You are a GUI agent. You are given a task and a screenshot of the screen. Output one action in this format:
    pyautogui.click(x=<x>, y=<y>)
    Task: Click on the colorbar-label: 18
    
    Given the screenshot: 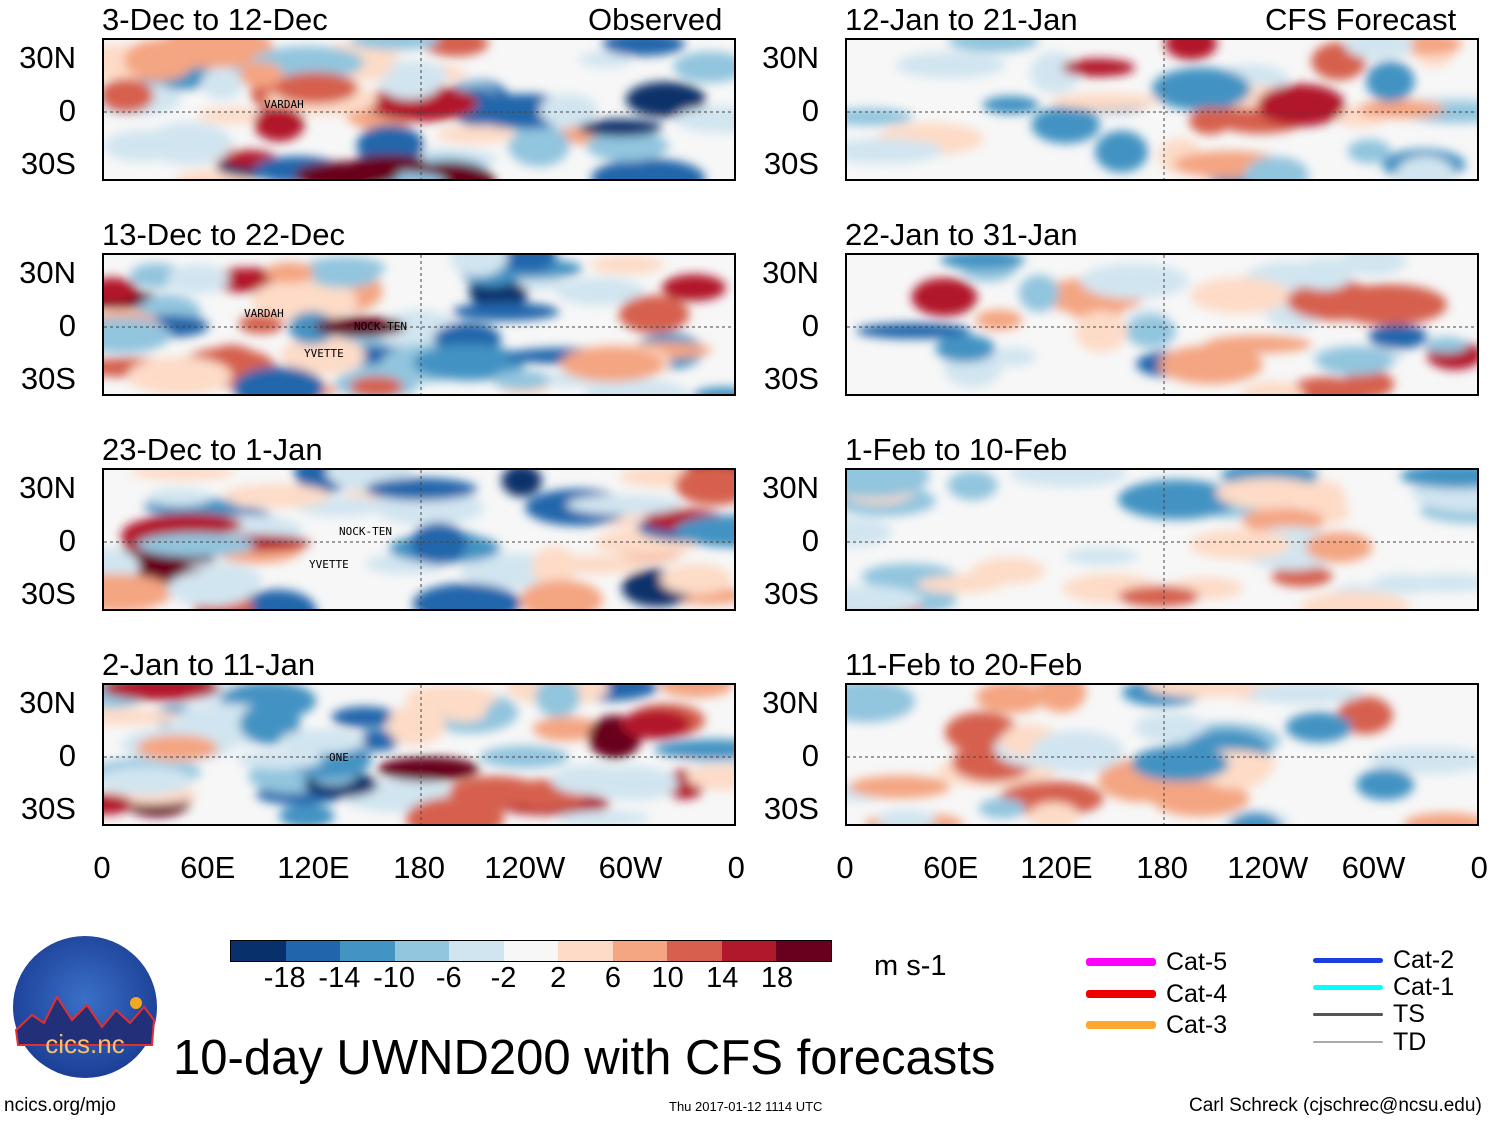 What is the action you would take?
    pyautogui.click(x=777, y=978)
    